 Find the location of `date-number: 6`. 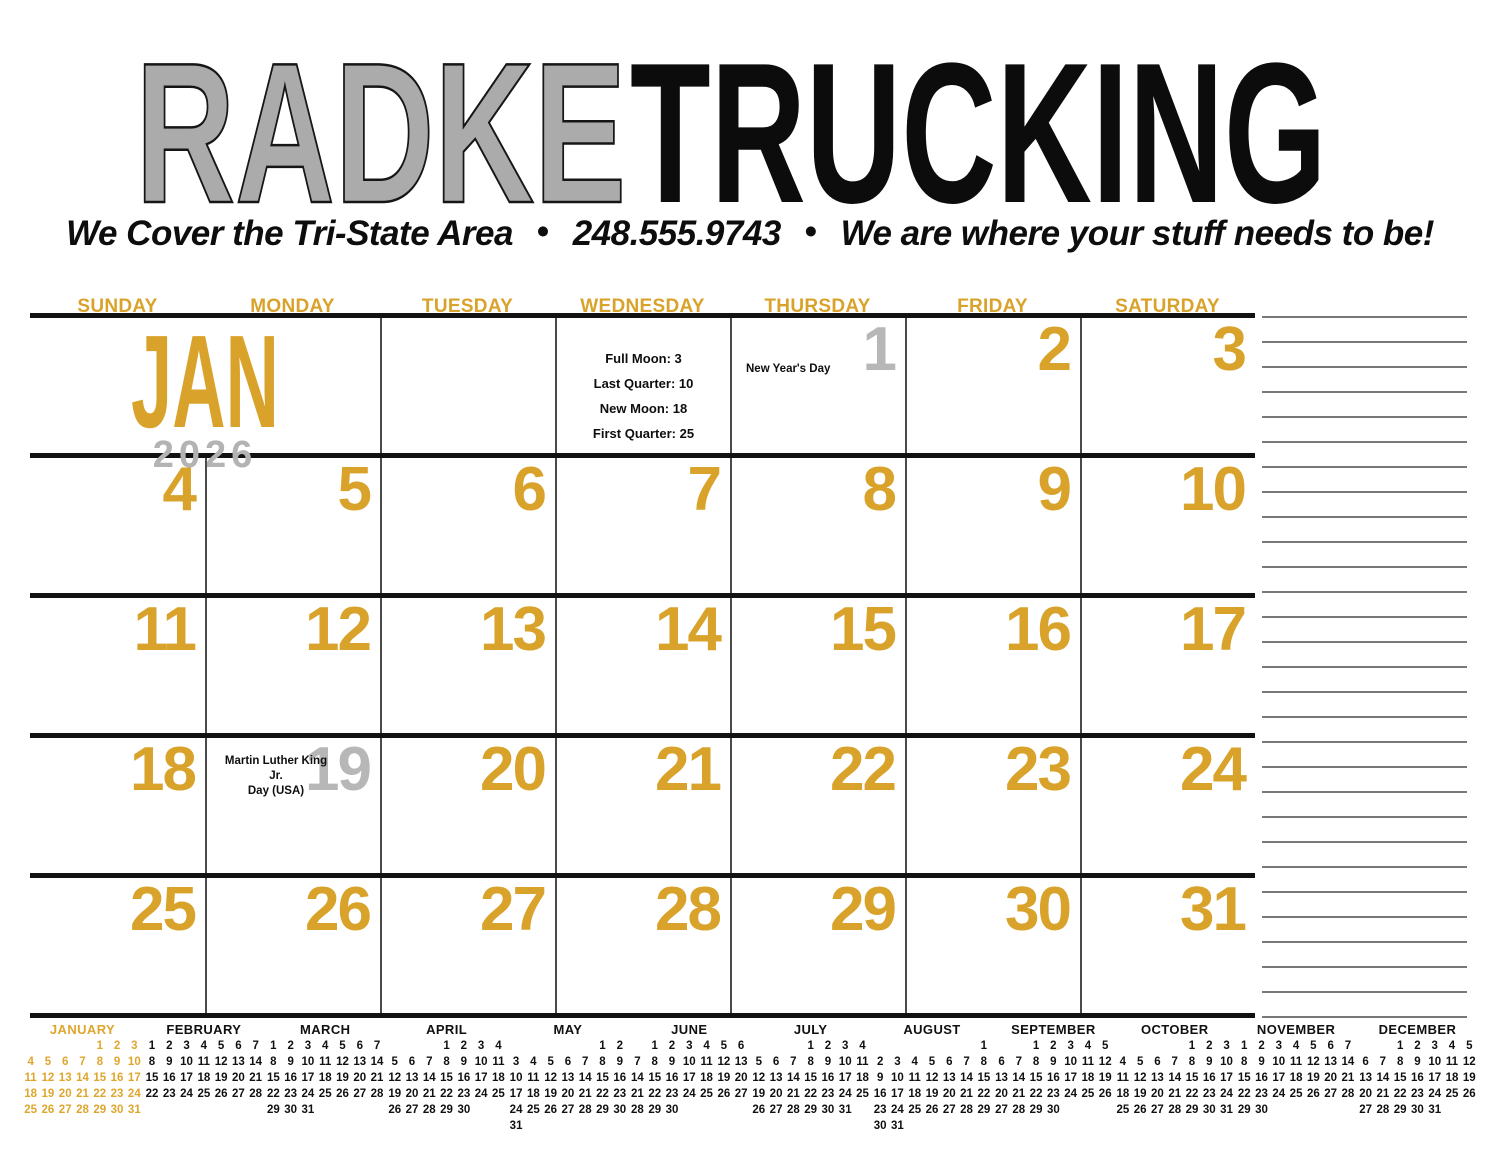

date-number: 6 is located at coordinates (530, 489).